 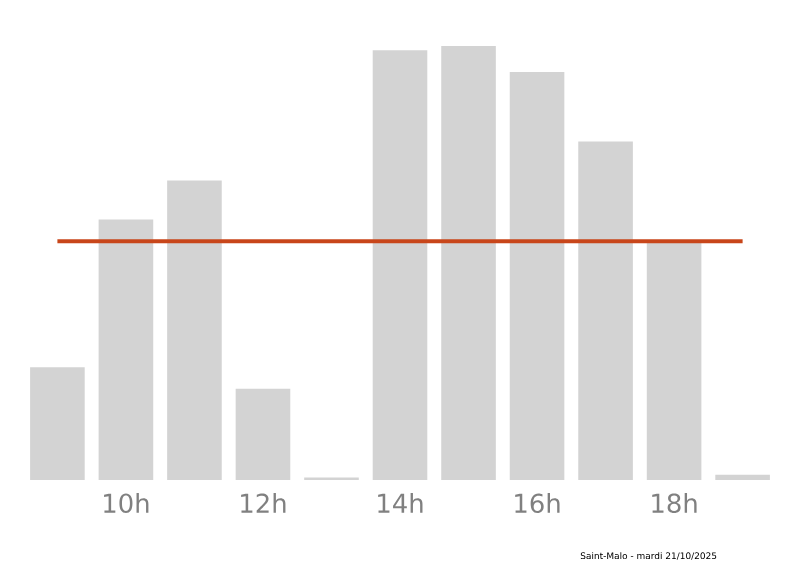 What do you see at coordinates (263, 503) in the screenshot?
I see `x-tick-label: 12h` at bounding box center [263, 503].